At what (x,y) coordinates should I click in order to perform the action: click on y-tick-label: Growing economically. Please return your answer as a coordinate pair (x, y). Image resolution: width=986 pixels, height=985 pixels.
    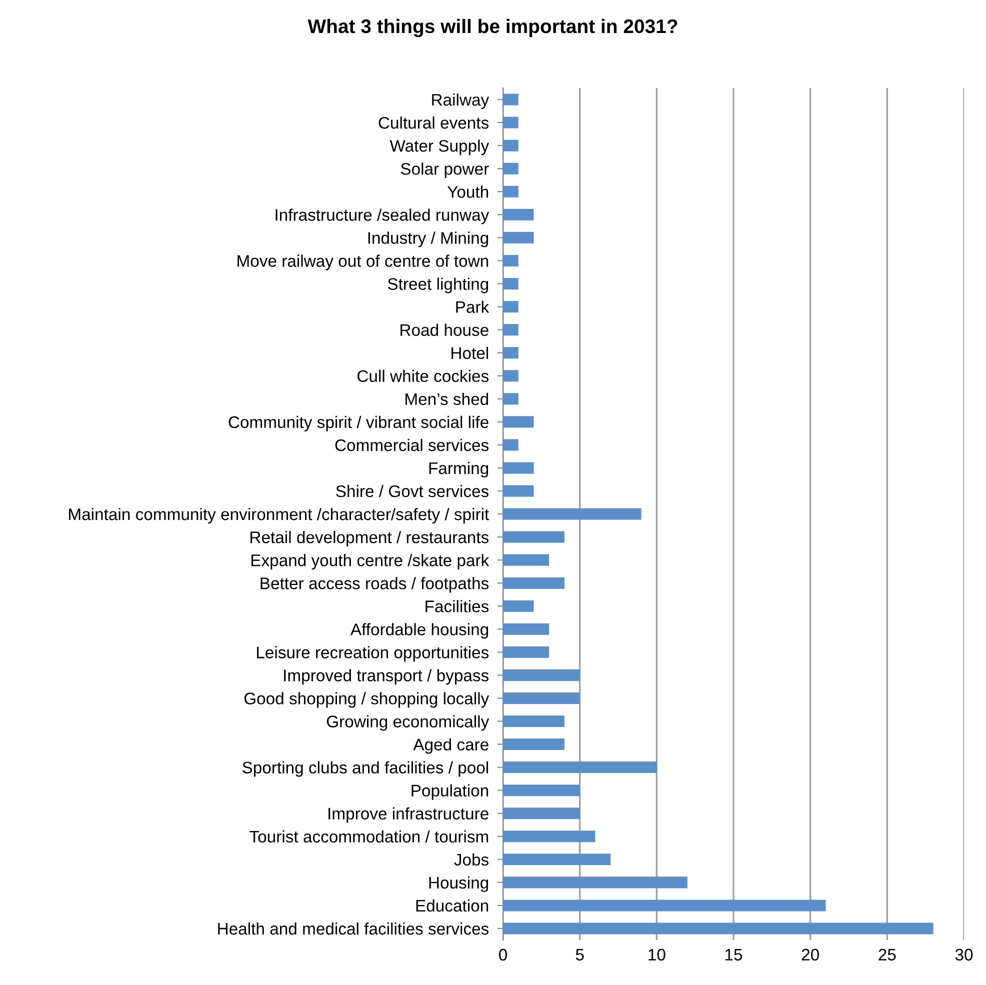
    Looking at the image, I should click on (408, 723).